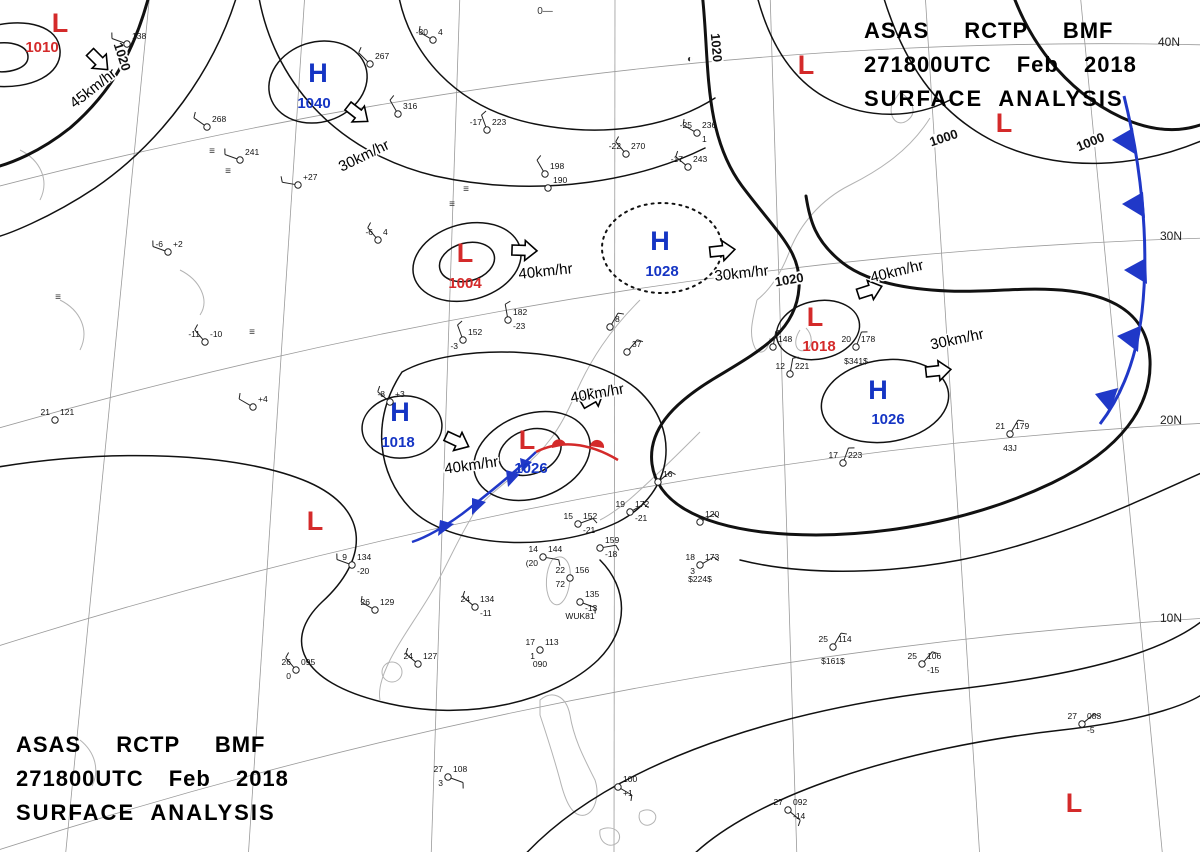 This screenshot has width=1200, height=852. I want to click on station-tendency: -11, so click(486, 613).